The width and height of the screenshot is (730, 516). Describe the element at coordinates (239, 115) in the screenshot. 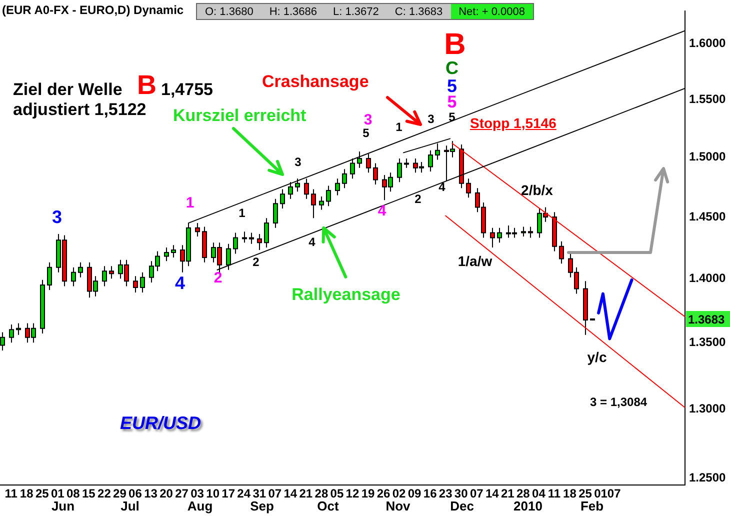

I see `annotation: Kursziel erreicht` at that location.